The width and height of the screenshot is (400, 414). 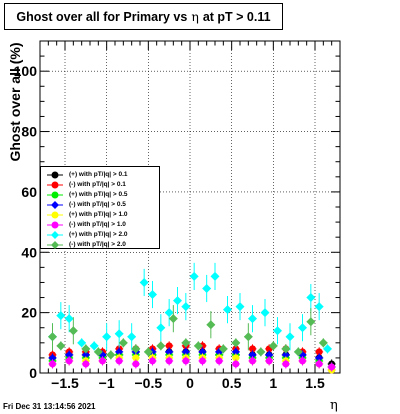 I want to click on timestamp-footer: Fri Dec 31 13:14:56 2021, so click(x=49, y=406).